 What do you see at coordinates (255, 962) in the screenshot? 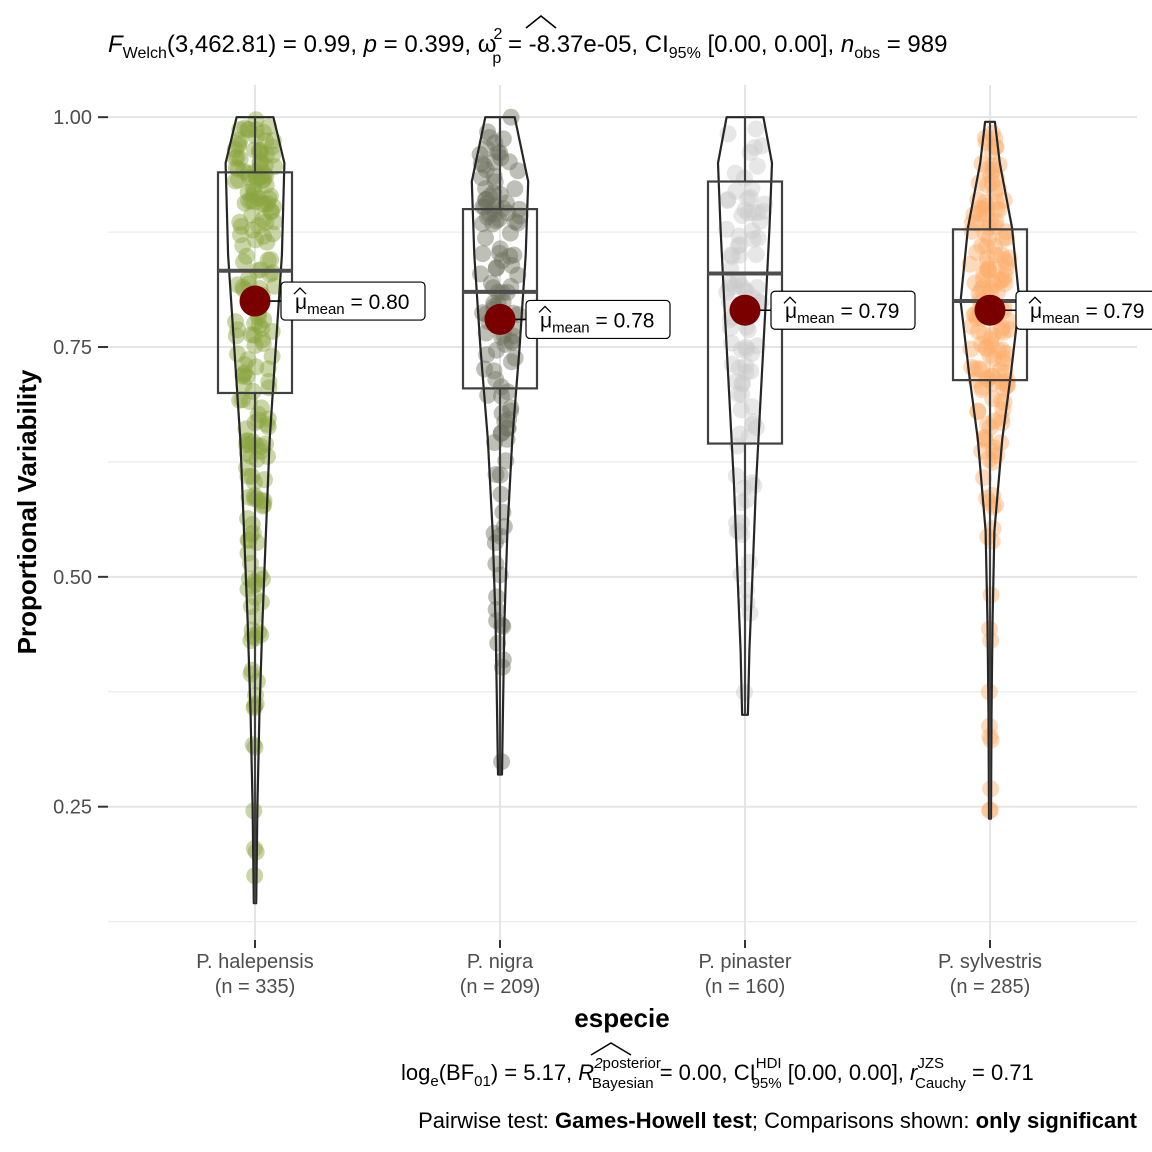
I see `x-tick-label: P. halepensis` at bounding box center [255, 962].